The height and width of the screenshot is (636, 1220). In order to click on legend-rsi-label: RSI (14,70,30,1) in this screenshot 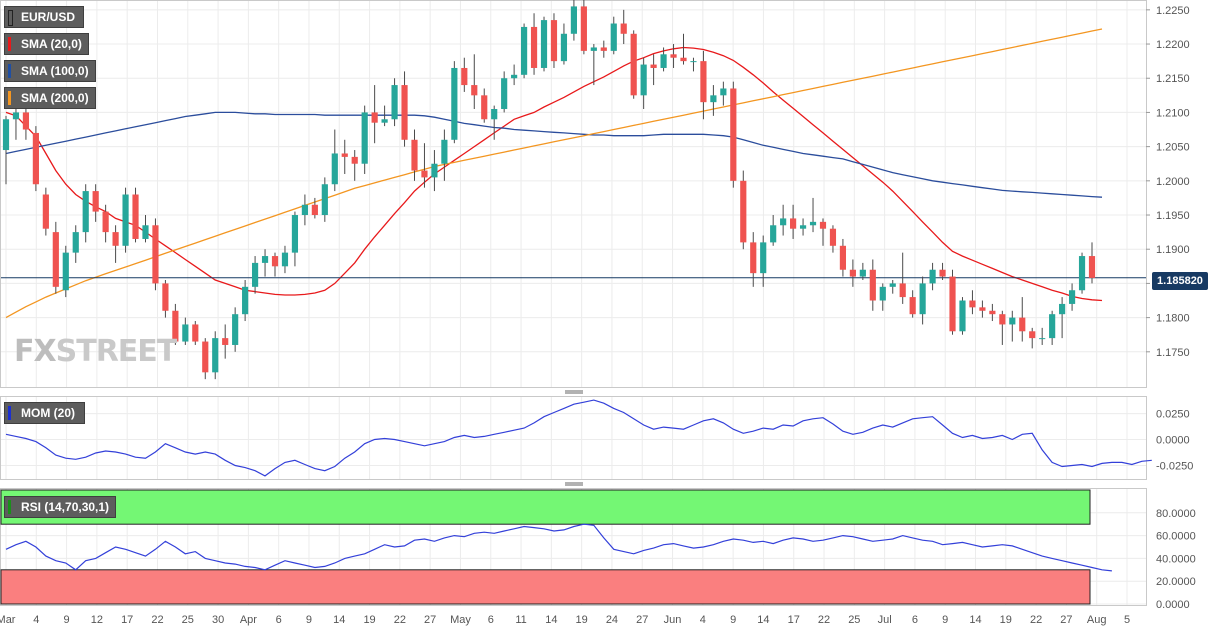, I will do `click(65, 507)`.